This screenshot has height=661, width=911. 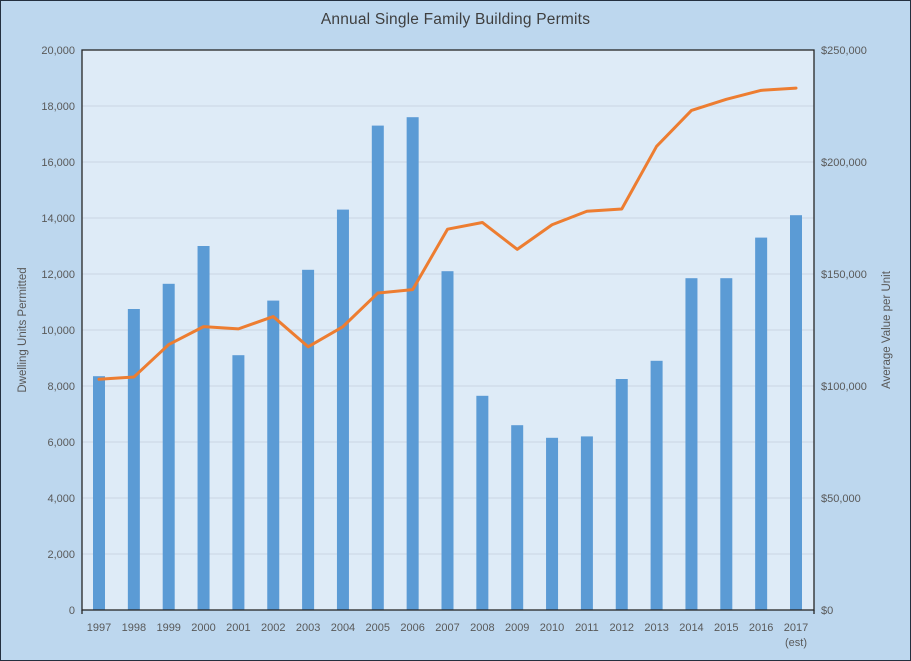 What do you see at coordinates (378, 628) in the screenshot?
I see `x-axis-label: 2005` at bounding box center [378, 628].